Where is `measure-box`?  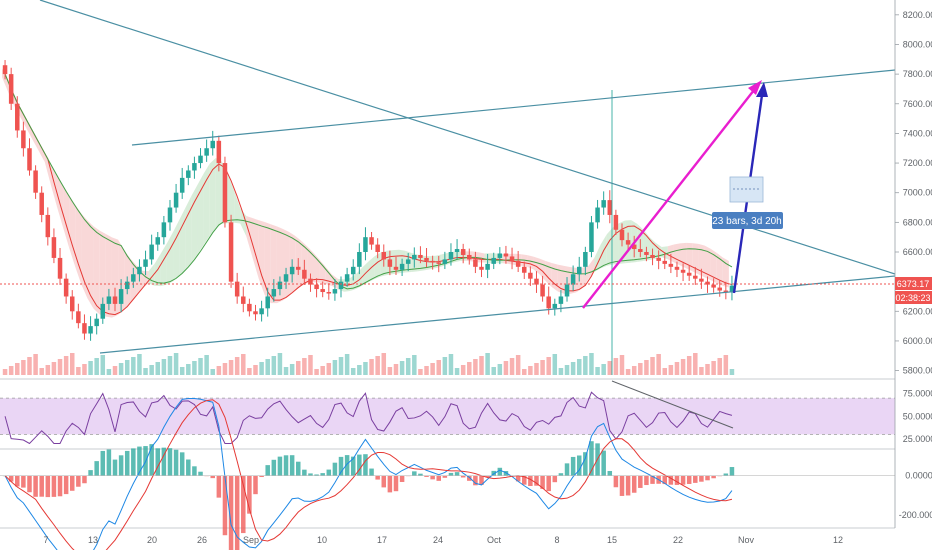 measure-box is located at coordinates (746, 189).